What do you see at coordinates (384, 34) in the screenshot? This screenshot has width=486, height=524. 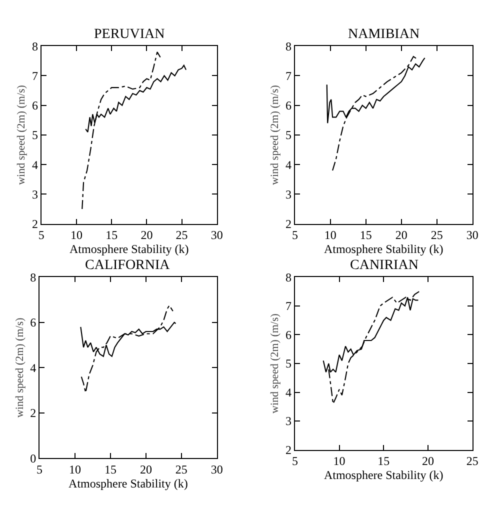 I see `chart-title: NAMIBIAN` at bounding box center [384, 34].